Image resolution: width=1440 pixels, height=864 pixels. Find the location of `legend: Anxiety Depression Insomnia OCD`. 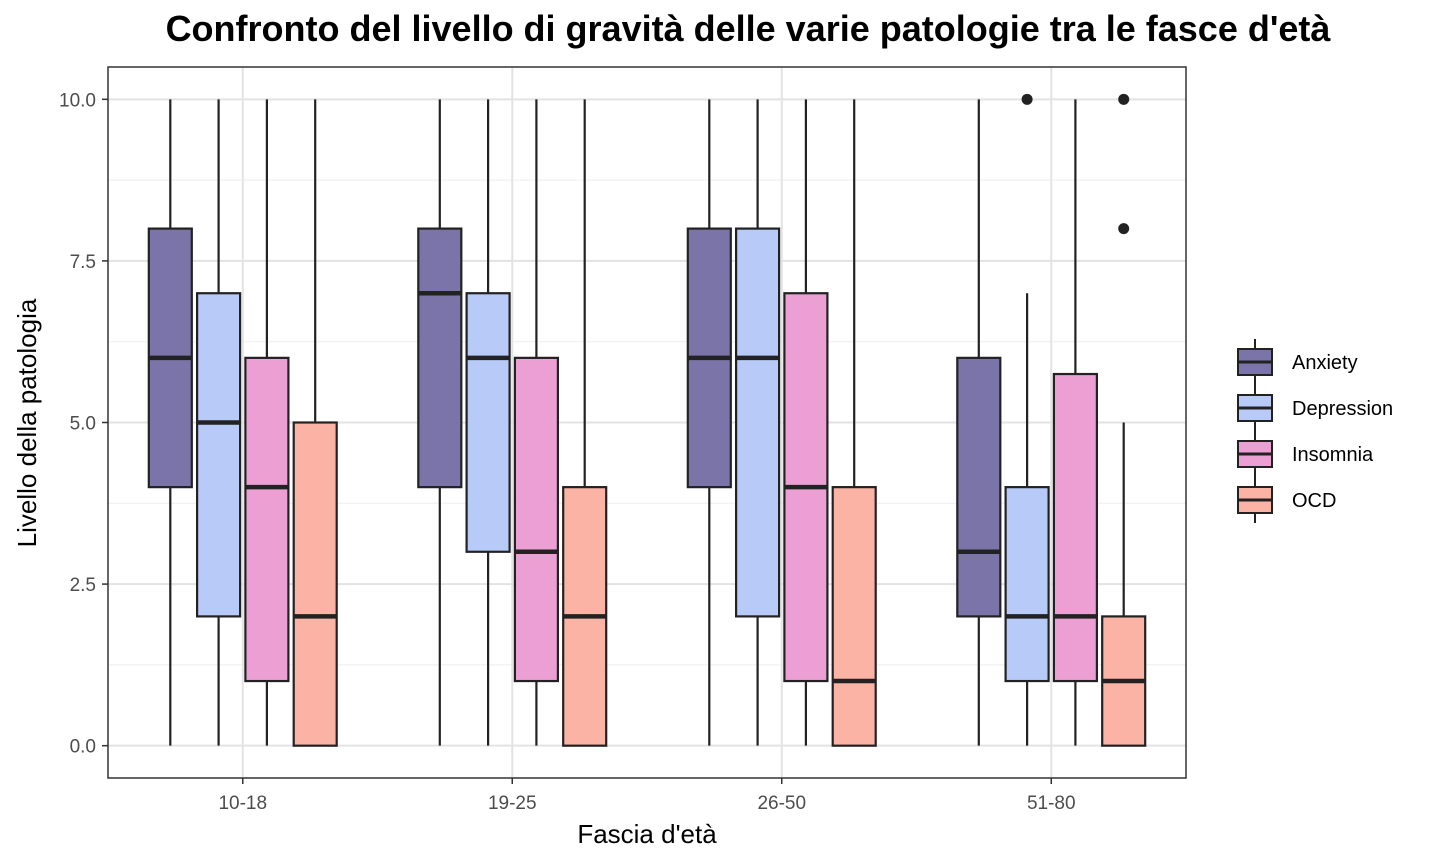

legend: Anxiety Depression Insomnia OCD is located at coordinates (1315, 431).